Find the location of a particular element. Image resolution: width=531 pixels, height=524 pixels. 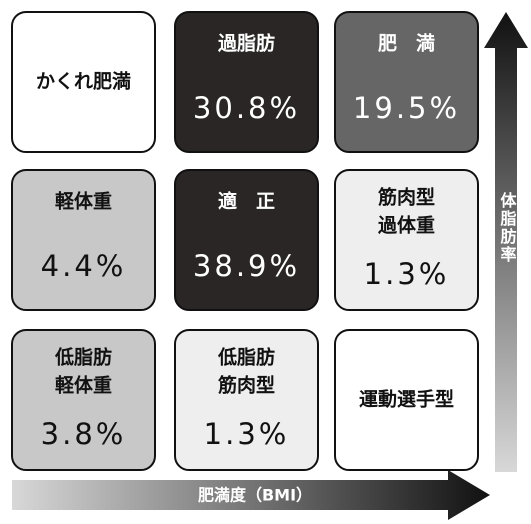

cell-value: 19.5% is located at coordinates (406, 108).